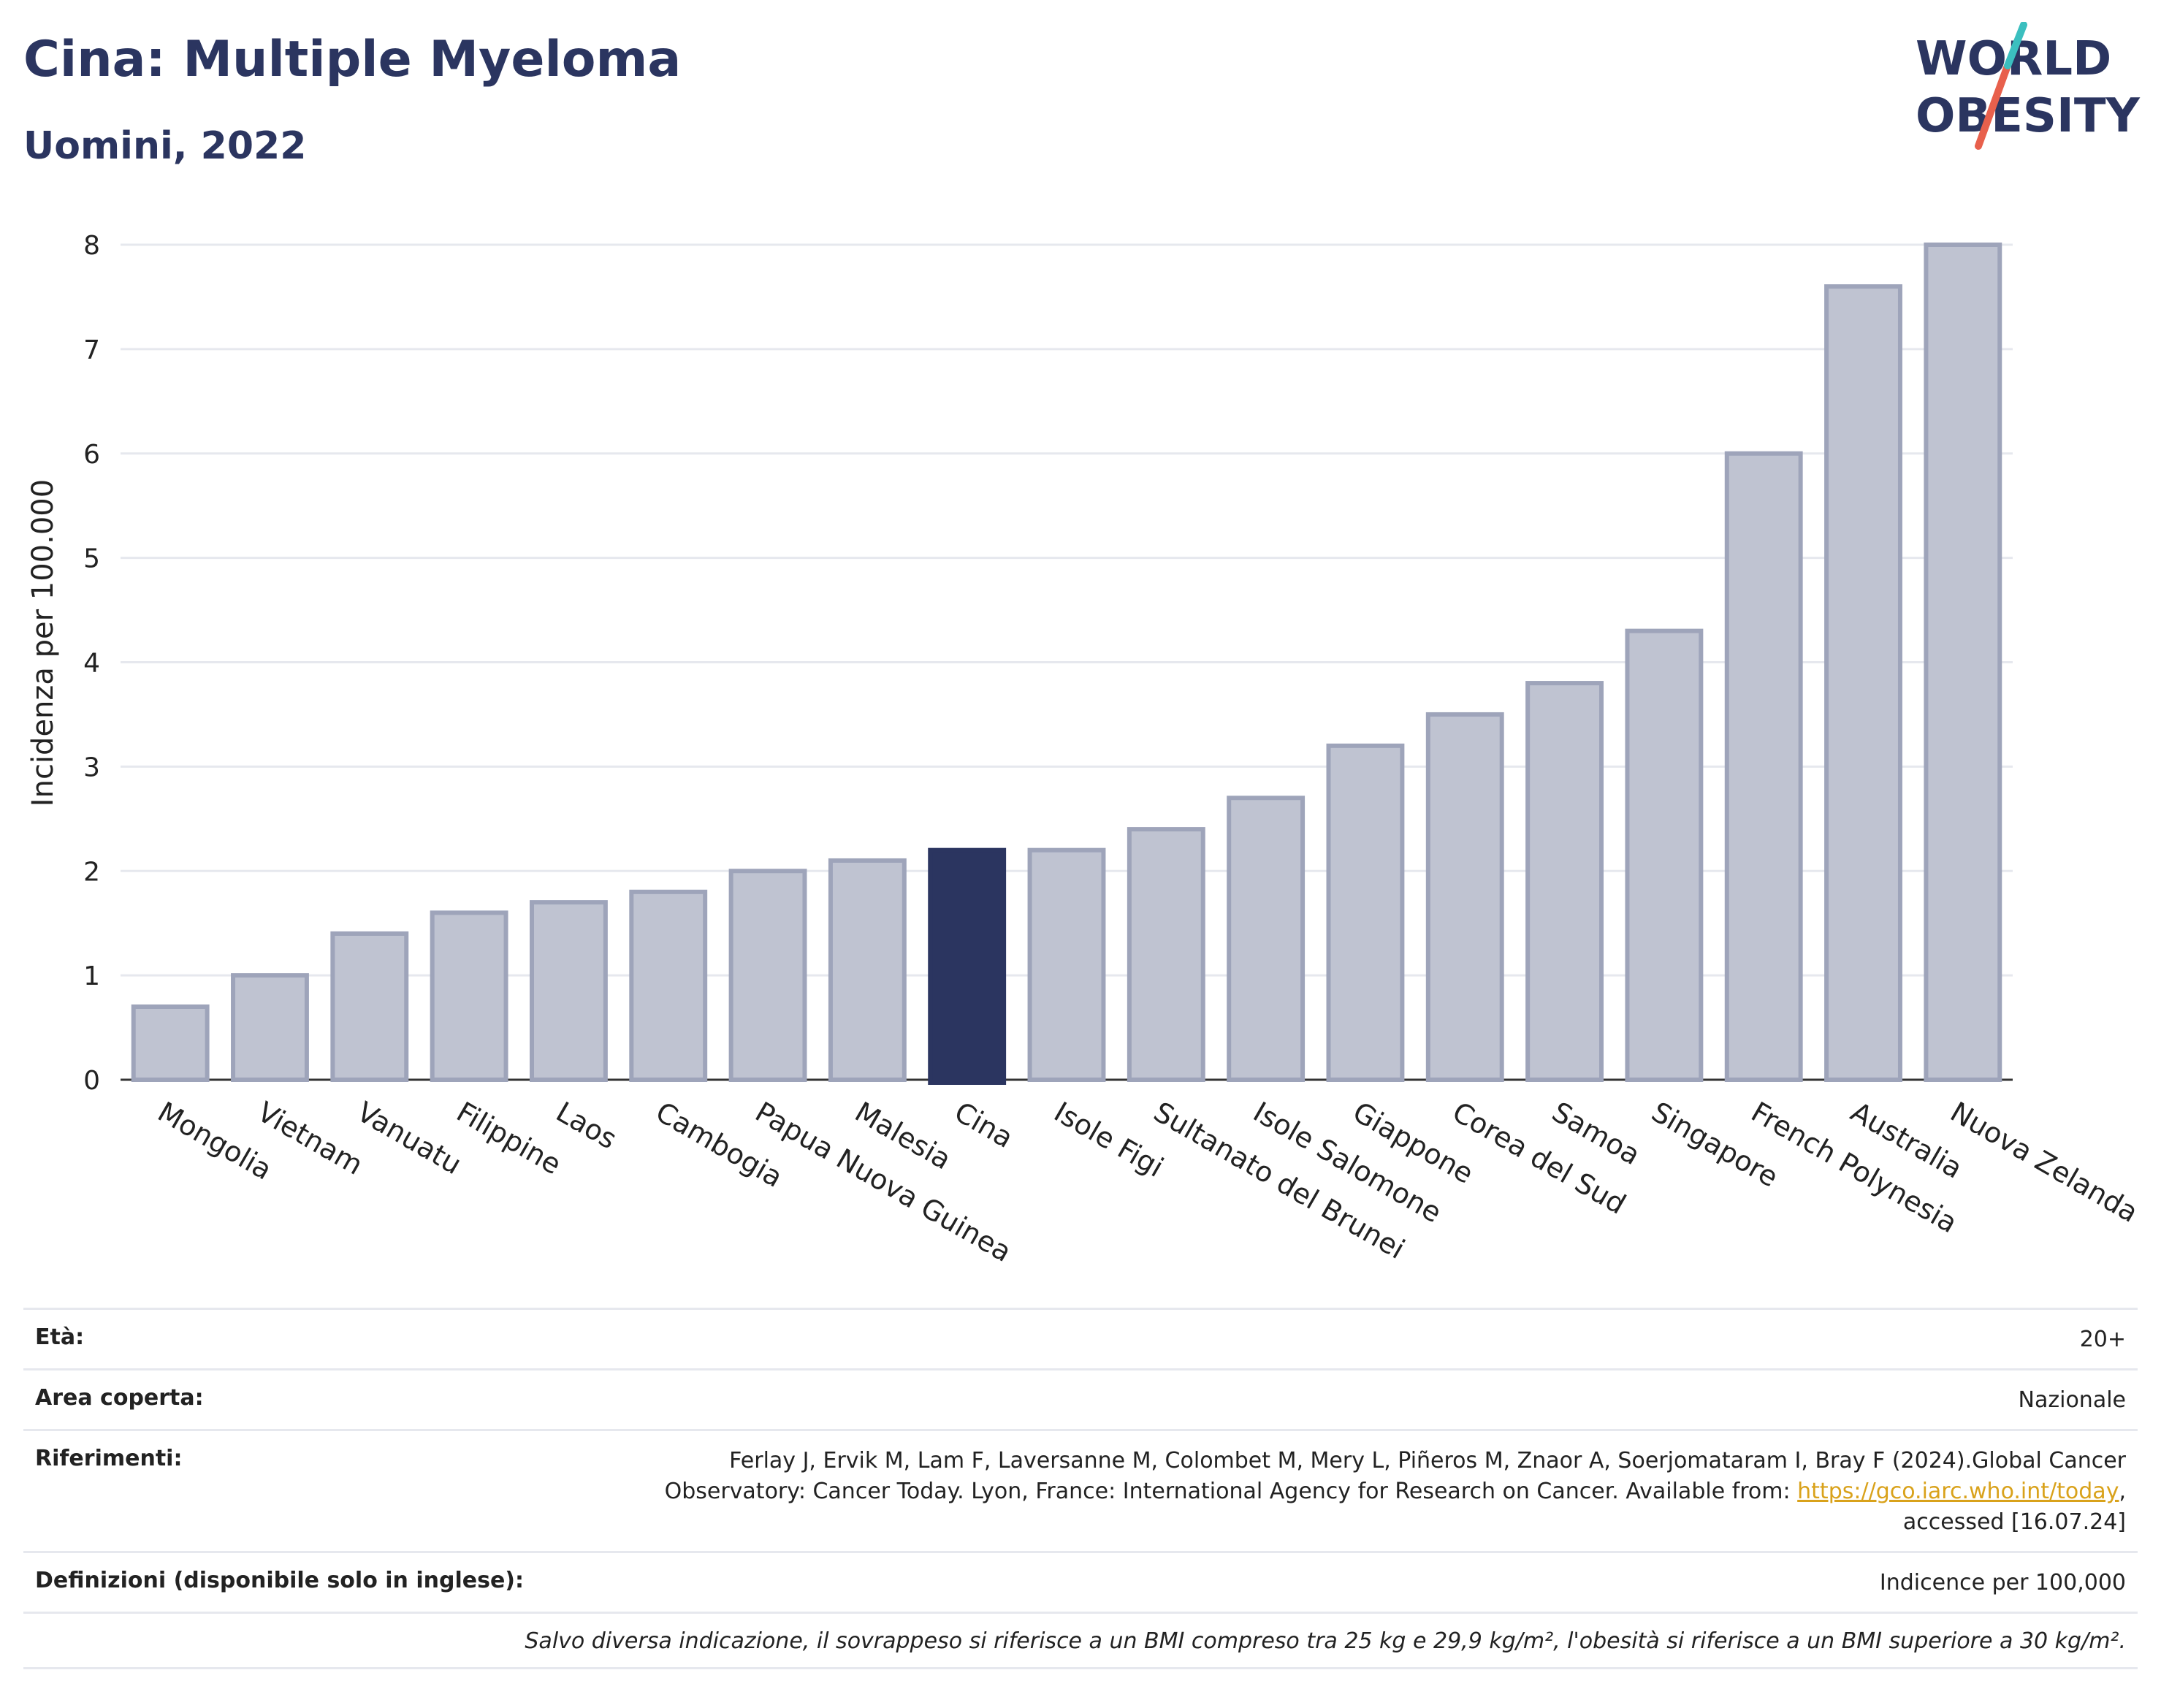  I want to click on references-label: Riferimenti:, so click(109, 1458).